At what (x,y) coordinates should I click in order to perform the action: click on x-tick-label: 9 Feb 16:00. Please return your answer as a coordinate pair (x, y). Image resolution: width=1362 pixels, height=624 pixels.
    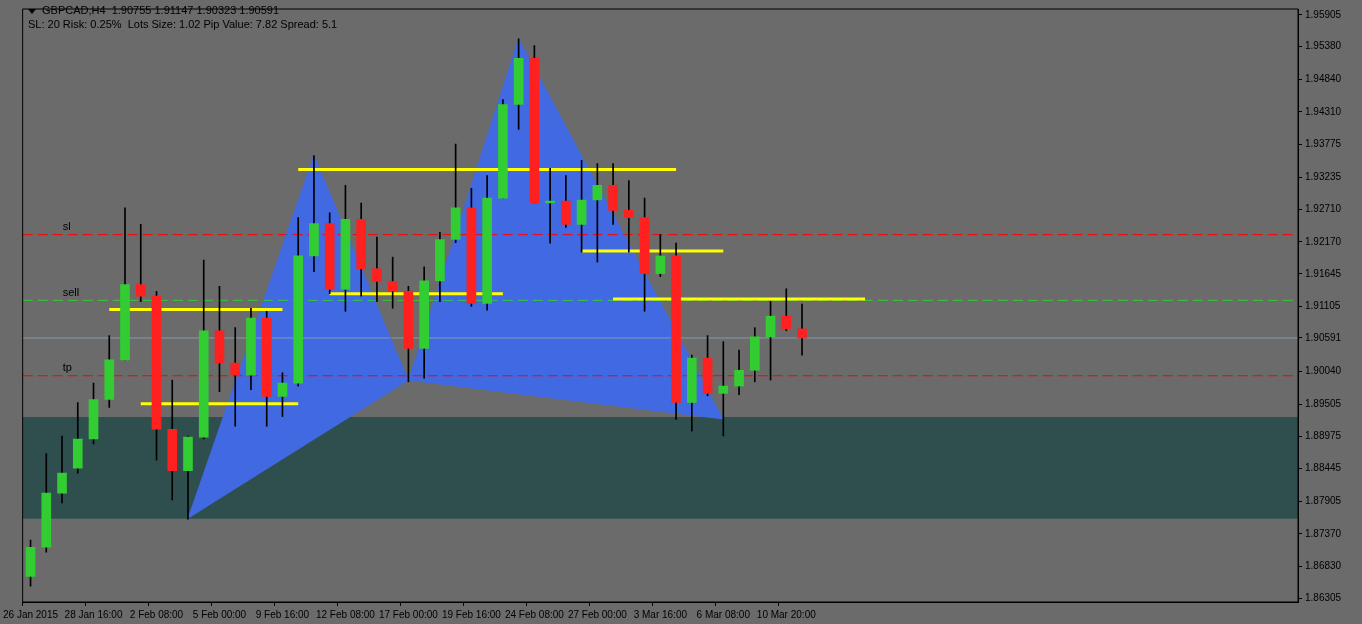
    Looking at the image, I should click on (282, 614).